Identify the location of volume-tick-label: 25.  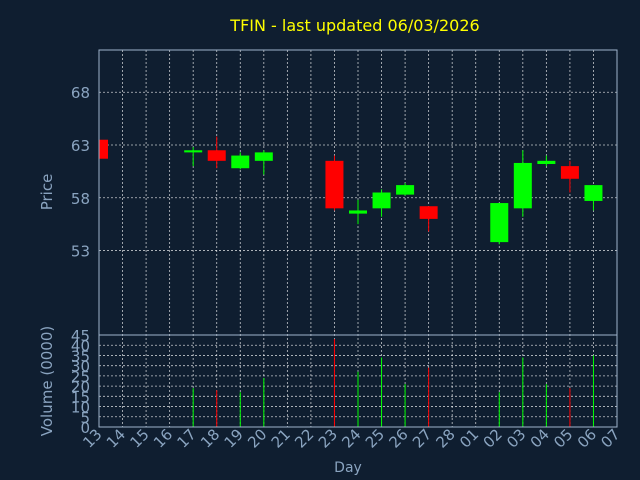
(80, 377).